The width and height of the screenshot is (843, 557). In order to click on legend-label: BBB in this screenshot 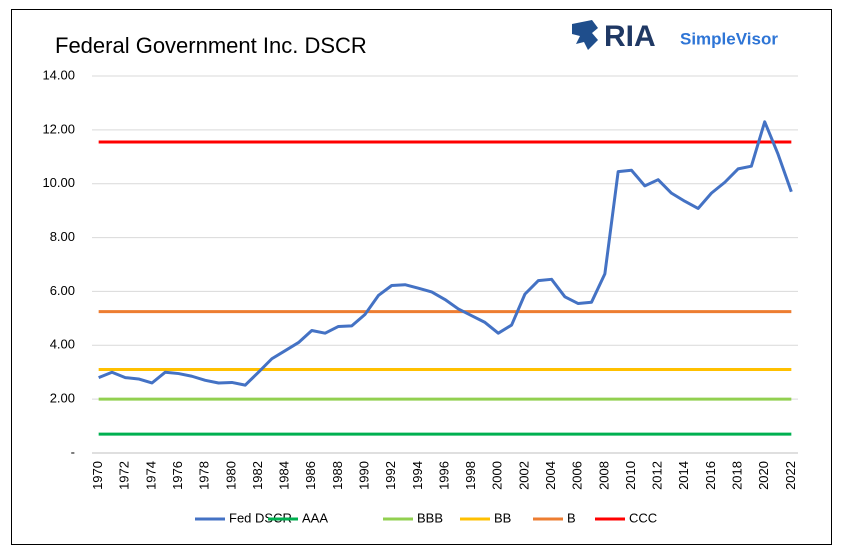, I will do `click(430, 517)`.